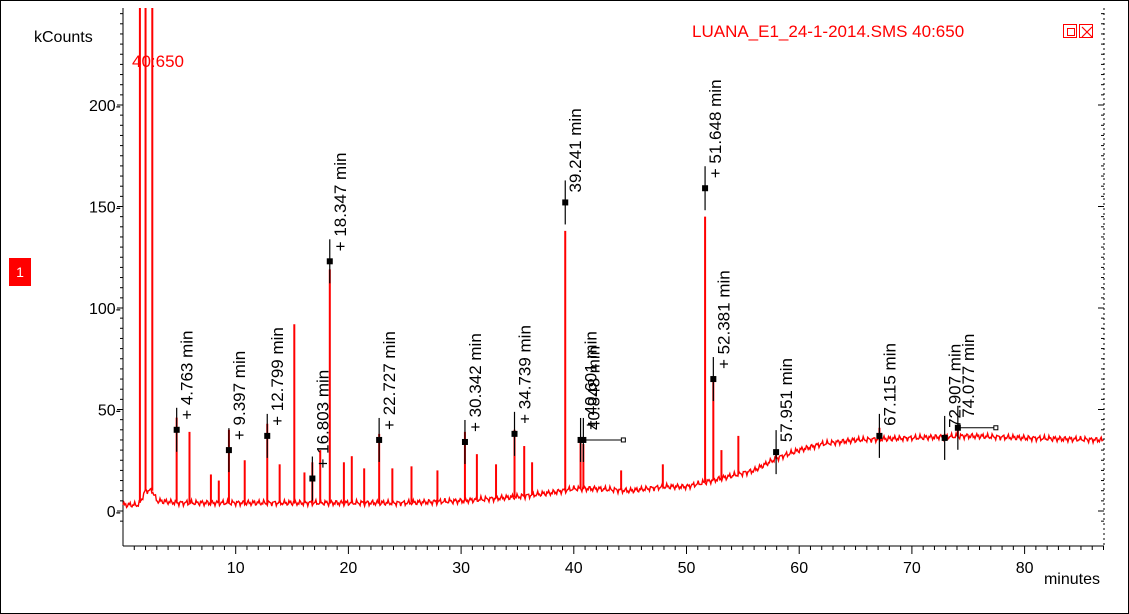 The image size is (1129, 614). Describe the element at coordinates (105, 309) in the screenshot. I see `y-tick-label: 100-` at that location.